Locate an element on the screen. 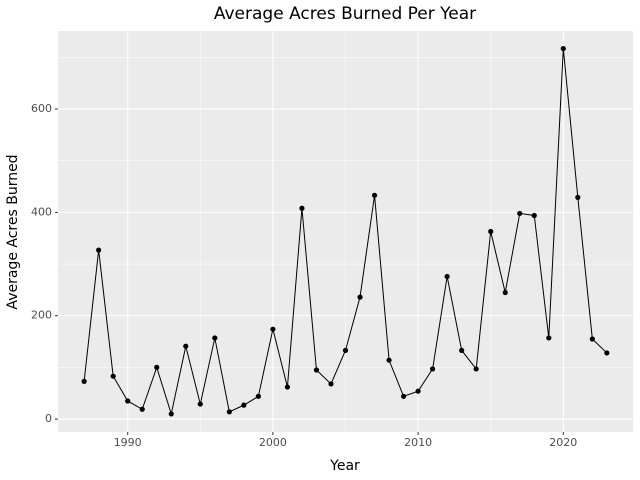 The image size is (640, 480). y-tick-label: 400 is located at coordinates (41, 211).